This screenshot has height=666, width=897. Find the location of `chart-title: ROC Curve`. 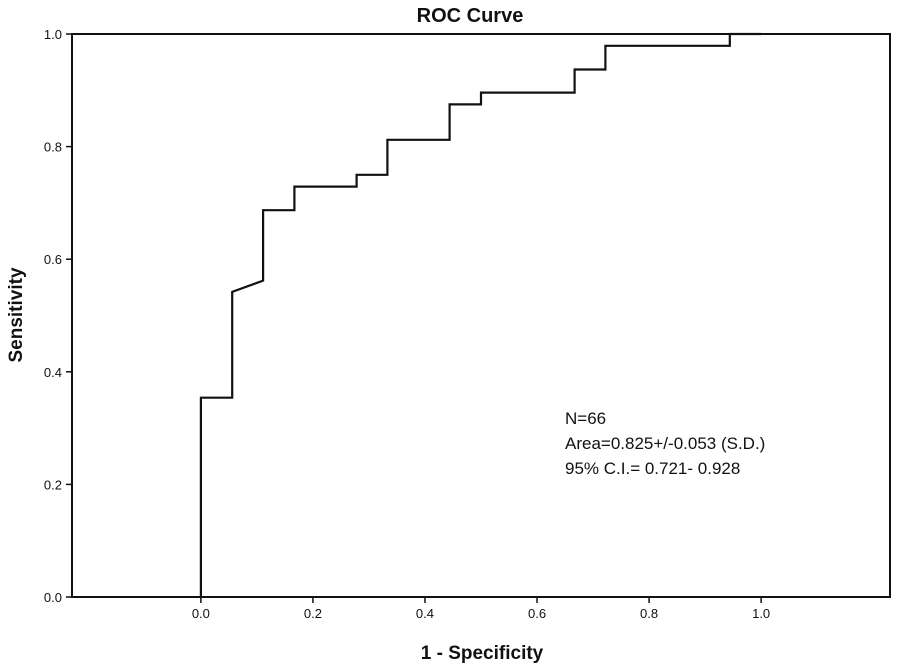

chart-title: ROC Curve is located at coordinates (470, 16).